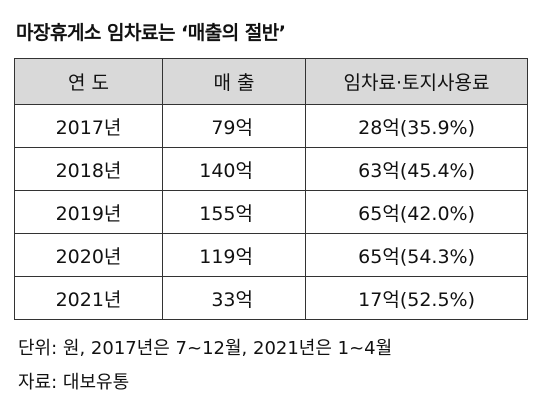  I want to click on column-header: 임차료·토지사용료, so click(416, 81).